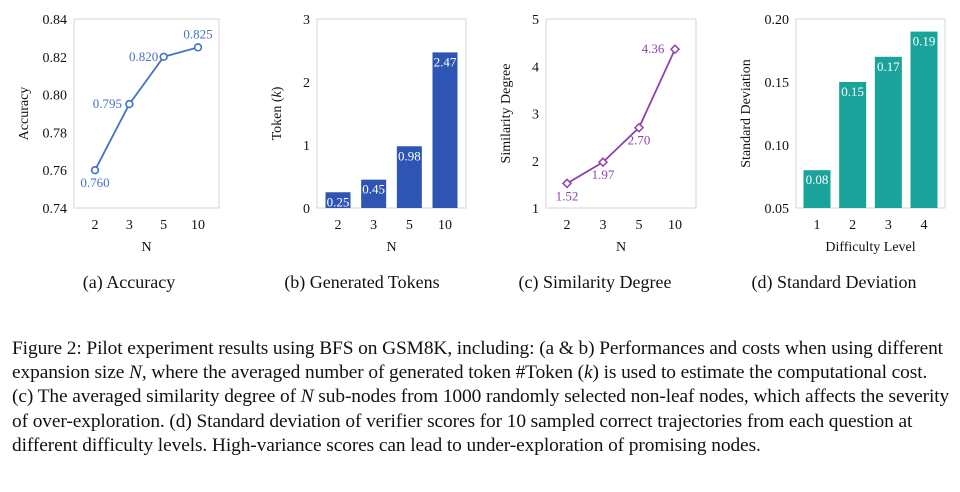 The height and width of the screenshot is (492, 960). What do you see at coordinates (135, 373) in the screenshot?
I see `caption-var-n-1: N` at bounding box center [135, 373].